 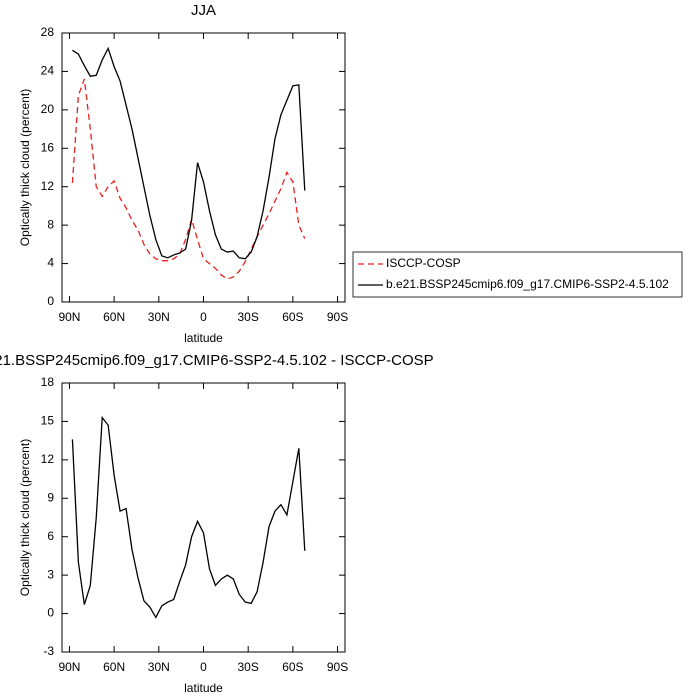 I want to click on y-tick-label: 20, so click(x=48, y=109).